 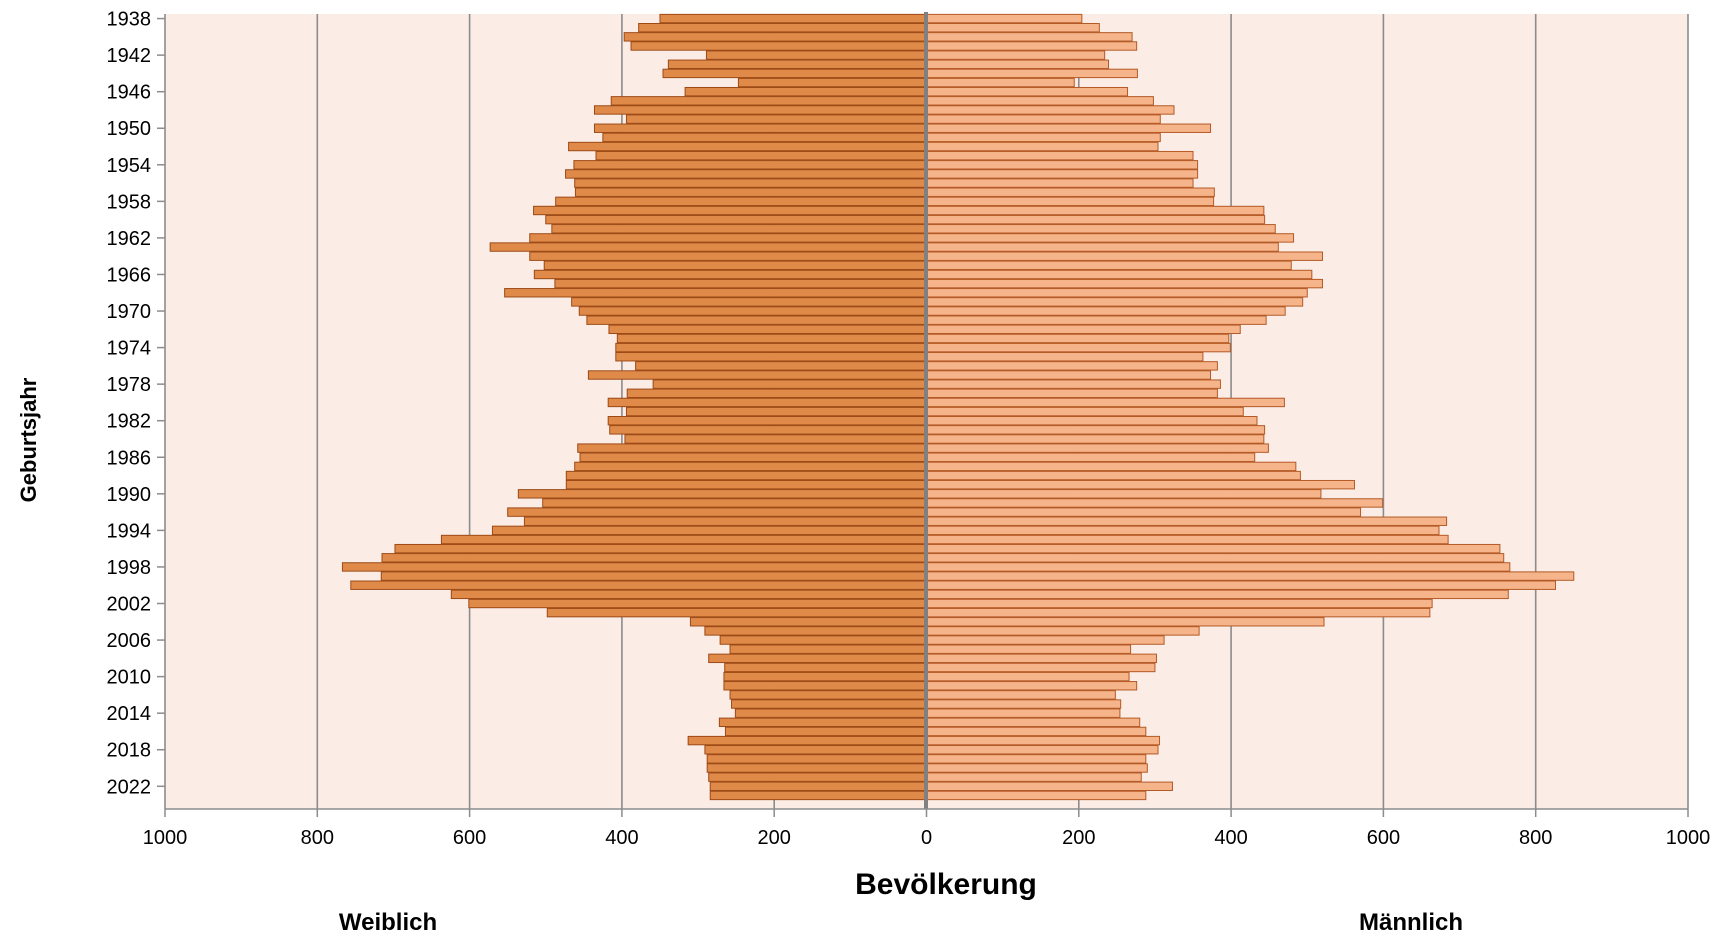 I want to click on y-tick-label: 1994, so click(x=129, y=531).